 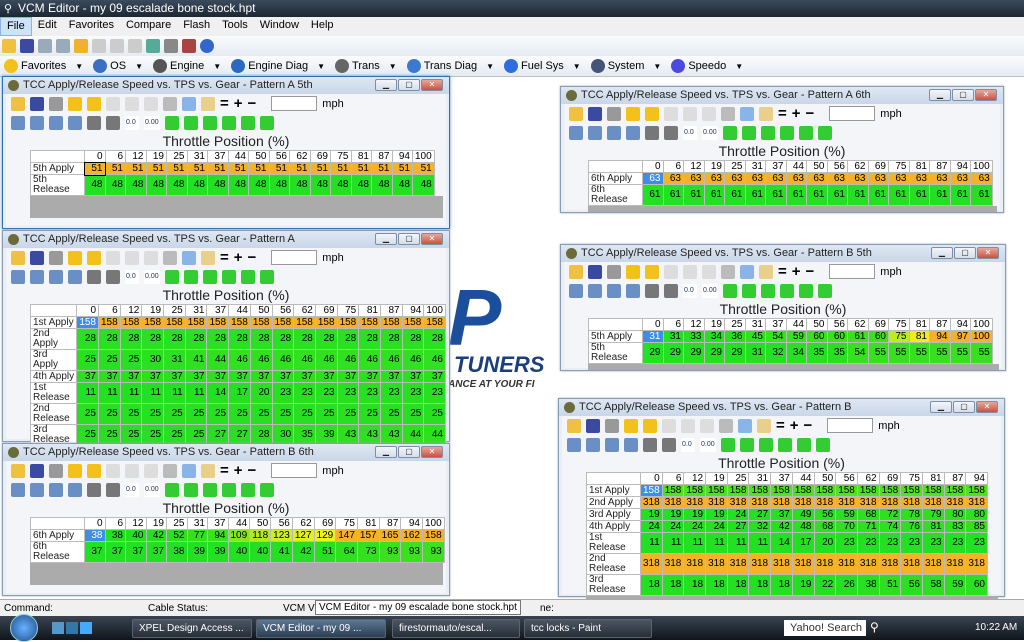 I want to click on table-cell: 18, so click(x=781, y=585).